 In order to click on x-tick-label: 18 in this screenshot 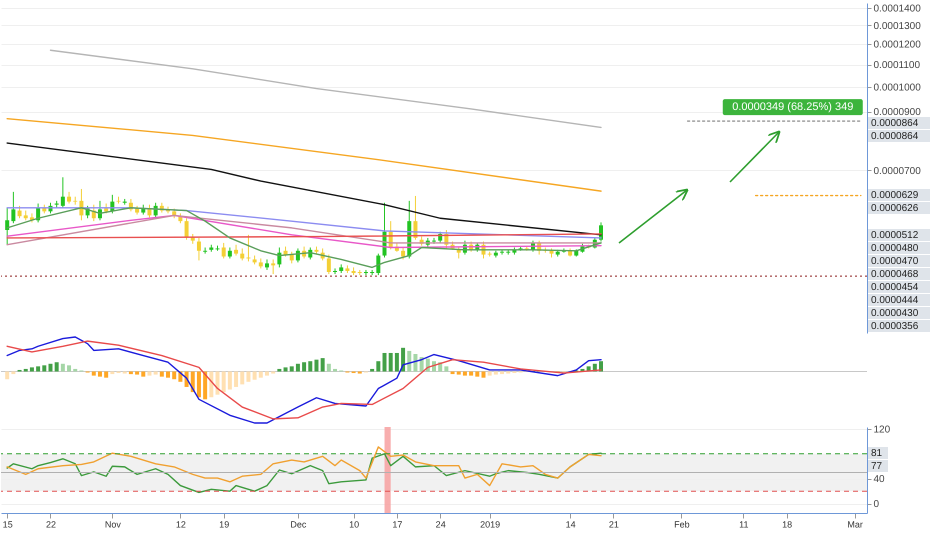, I will do `click(787, 525)`.